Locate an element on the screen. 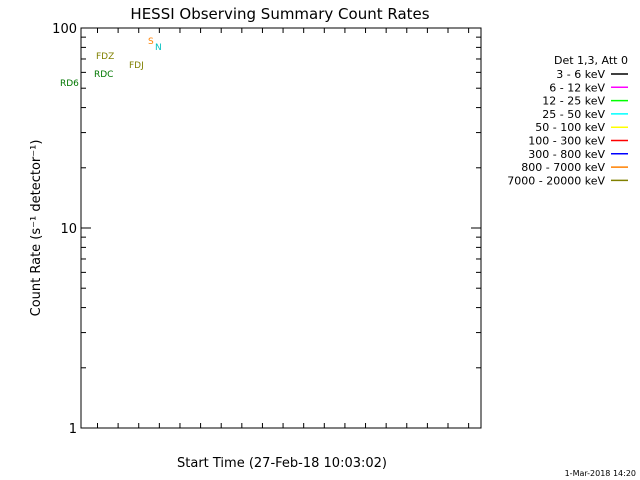 Image resolution: width=640 pixels, height=480 pixels. footer-timestamp: 1-Mar-2018 14:20 is located at coordinates (600, 473).